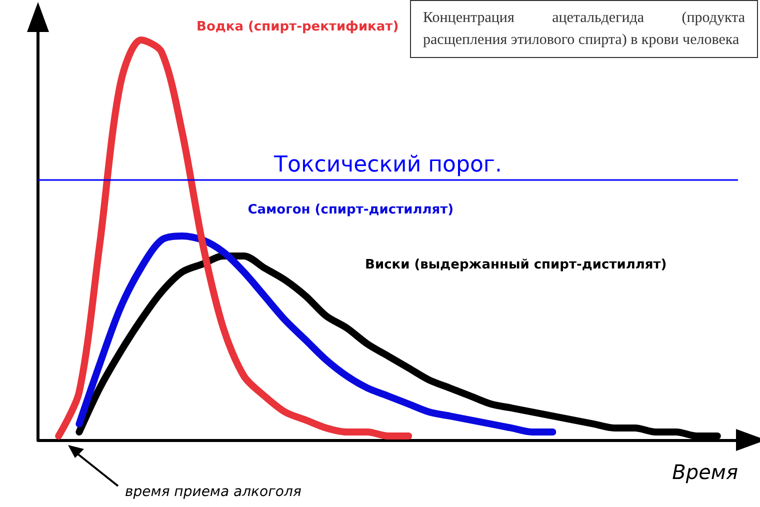 This screenshot has height=507, width=760. Describe the element at coordinates (297, 27) in the screenshot. I see `text: Водка (спирт-ректификат)` at that location.